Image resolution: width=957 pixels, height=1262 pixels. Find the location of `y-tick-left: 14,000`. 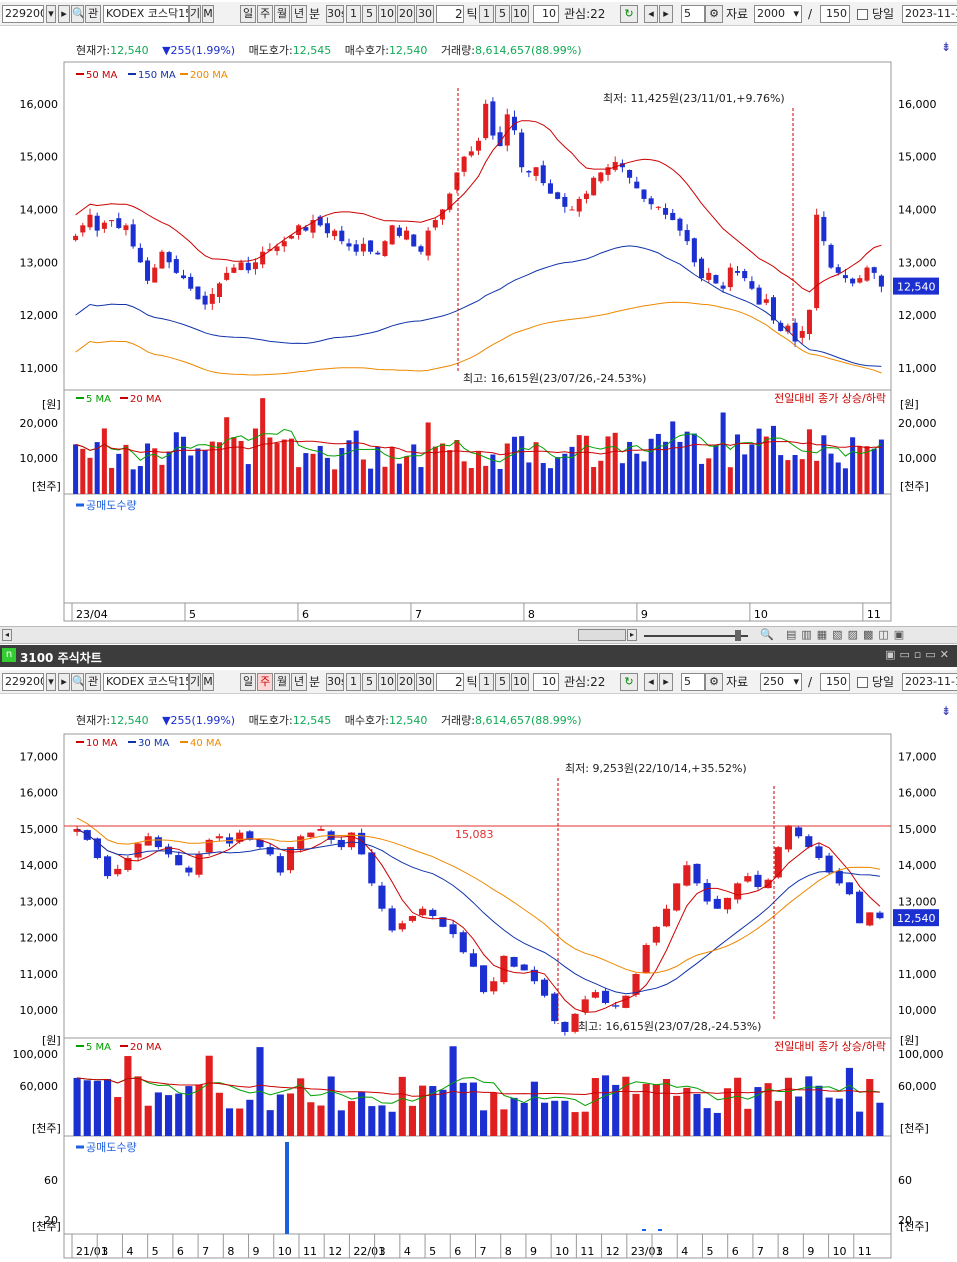

y-tick-left: 14,000 is located at coordinates (39, 865).